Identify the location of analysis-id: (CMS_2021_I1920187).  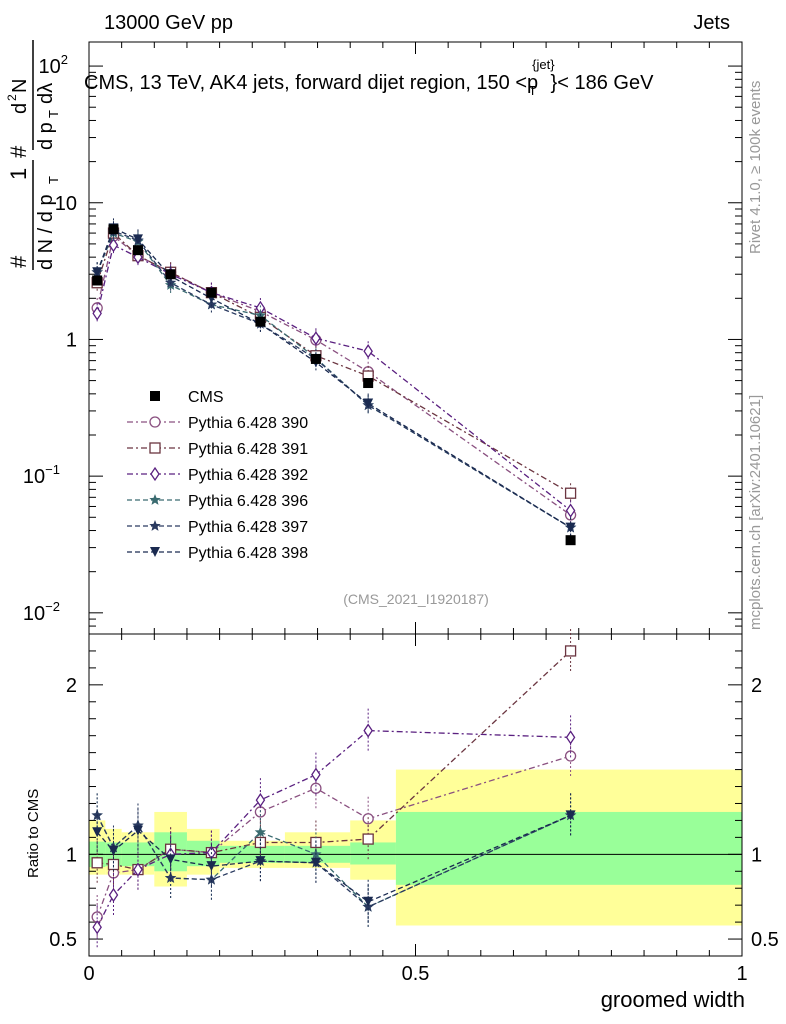
(416, 599).